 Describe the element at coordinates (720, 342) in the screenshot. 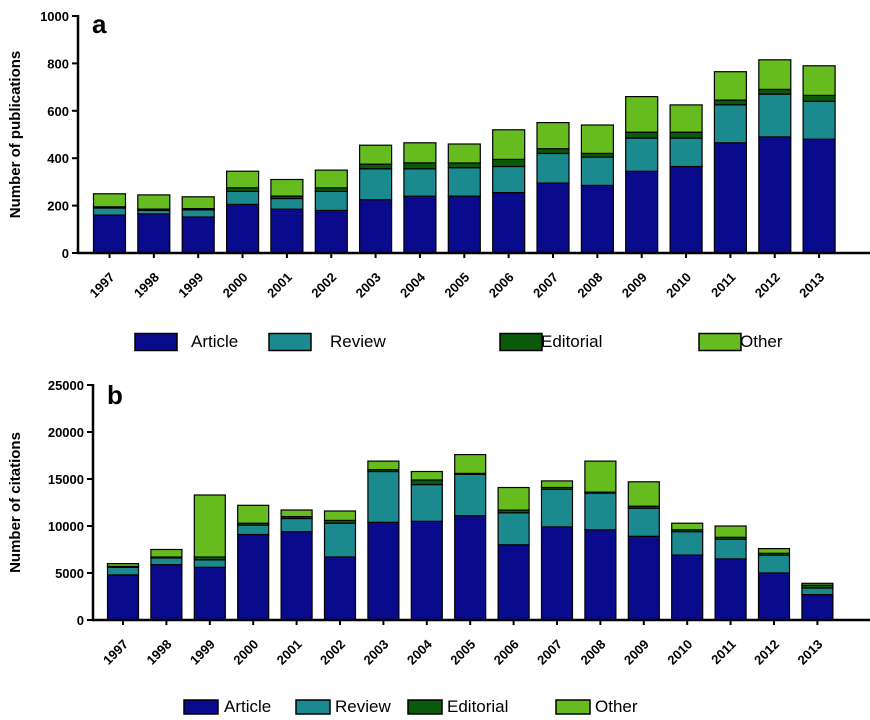

I see `legend-swatch-other` at that location.